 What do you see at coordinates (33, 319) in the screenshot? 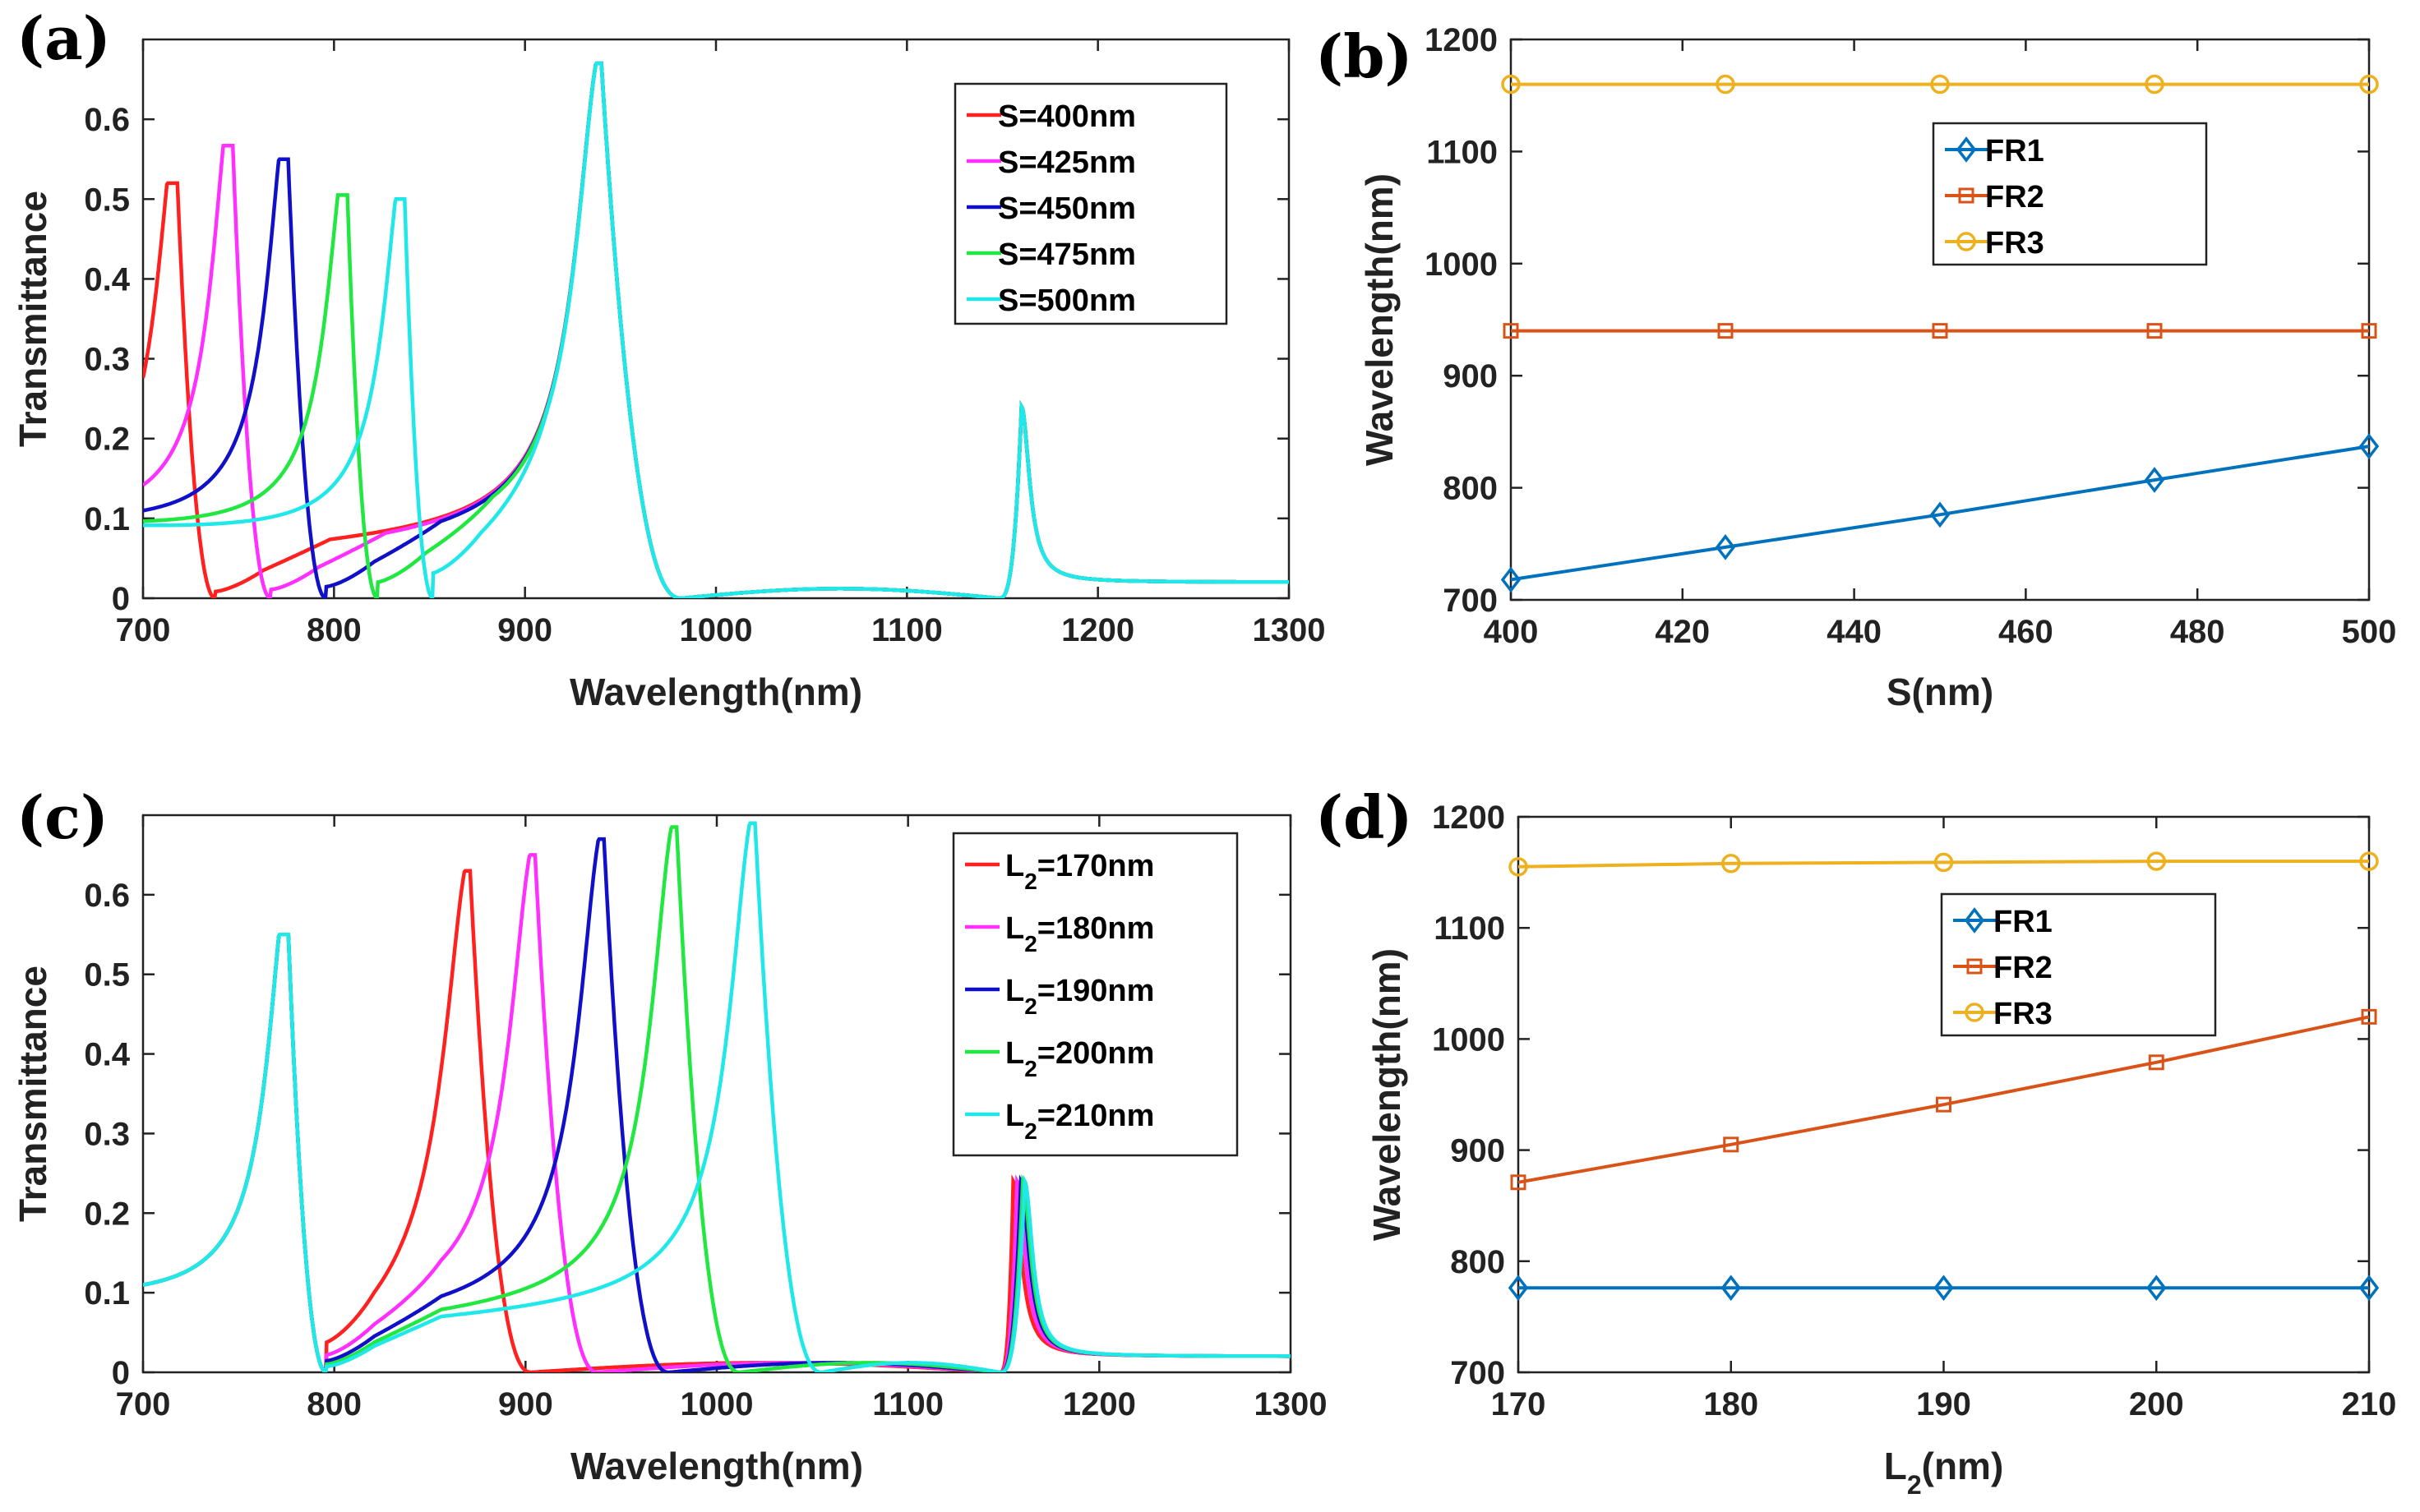
I see `y-axis-label: Transmittance` at bounding box center [33, 319].